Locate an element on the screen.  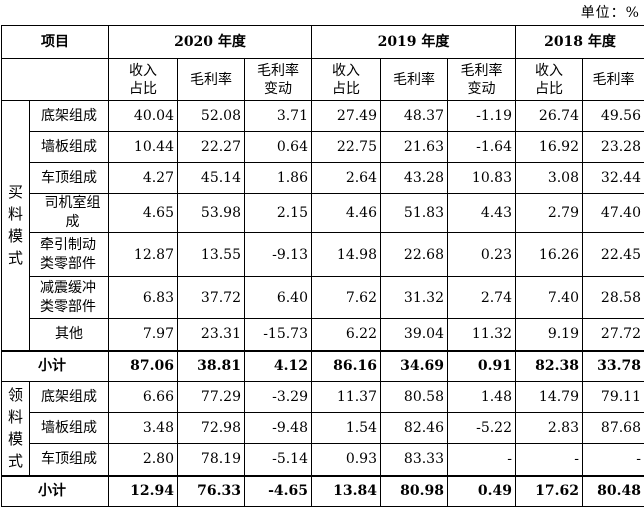
table-cell: 49.56 is located at coordinates (613, 116).